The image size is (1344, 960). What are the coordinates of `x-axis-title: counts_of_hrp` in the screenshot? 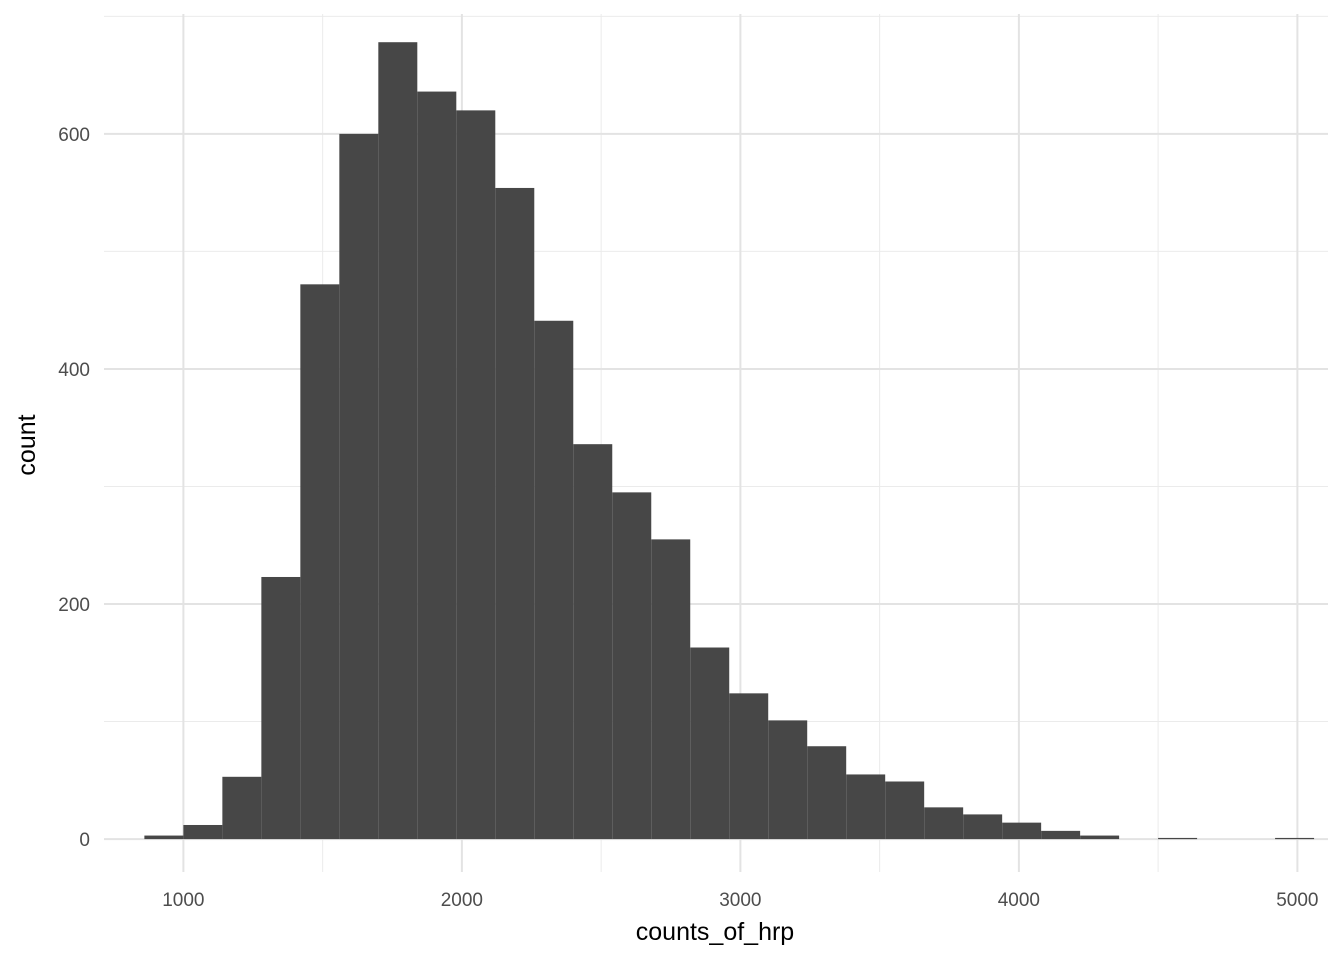 It's located at (715, 932).